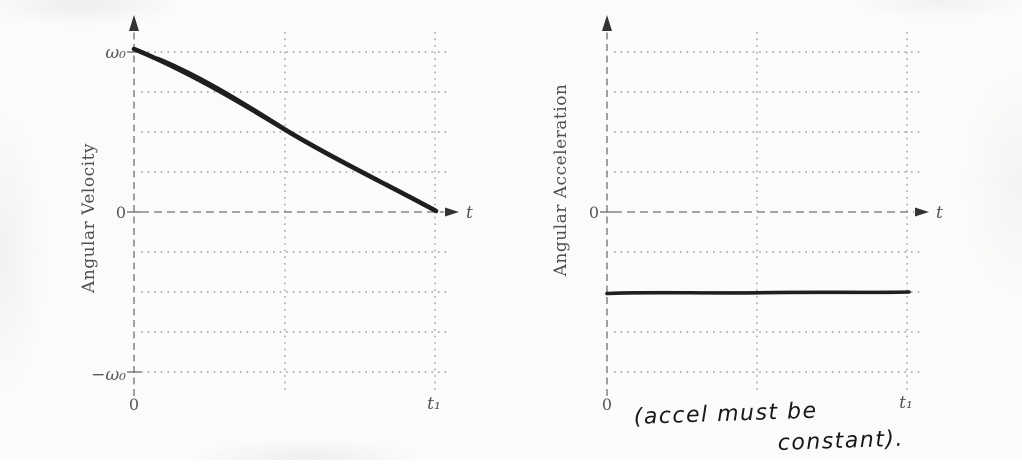 The width and height of the screenshot is (1022, 464). I want to click on handwritten-annotation-line2: constant)., so click(840, 441).